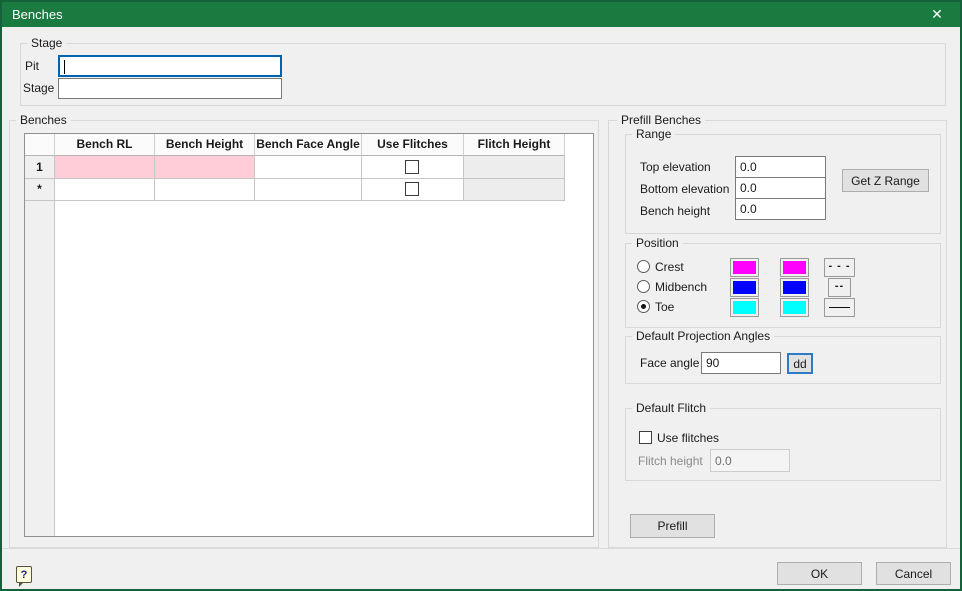  What do you see at coordinates (913, 573) in the screenshot?
I see `cancel-button: Cancel` at bounding box center [913, 573].